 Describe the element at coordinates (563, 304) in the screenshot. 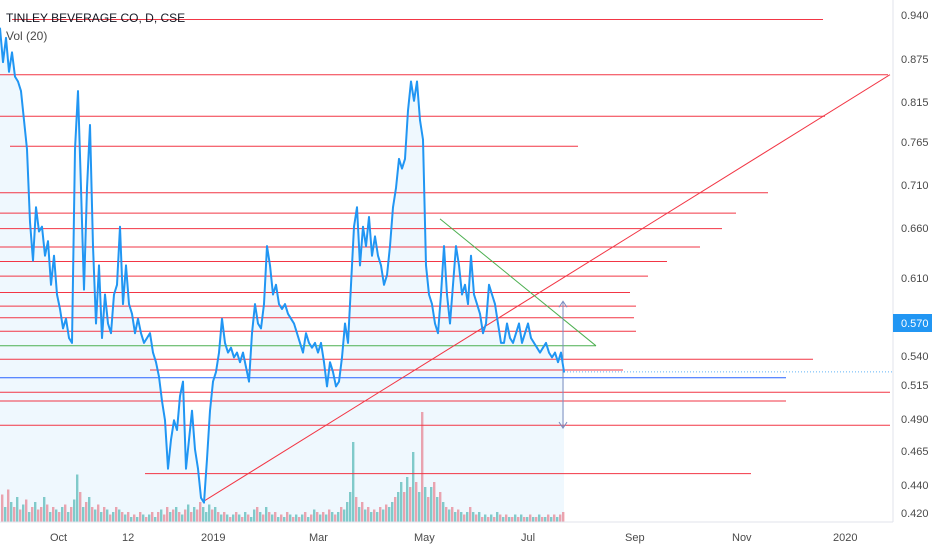

I see `range-arrow-up-icon` at that location.